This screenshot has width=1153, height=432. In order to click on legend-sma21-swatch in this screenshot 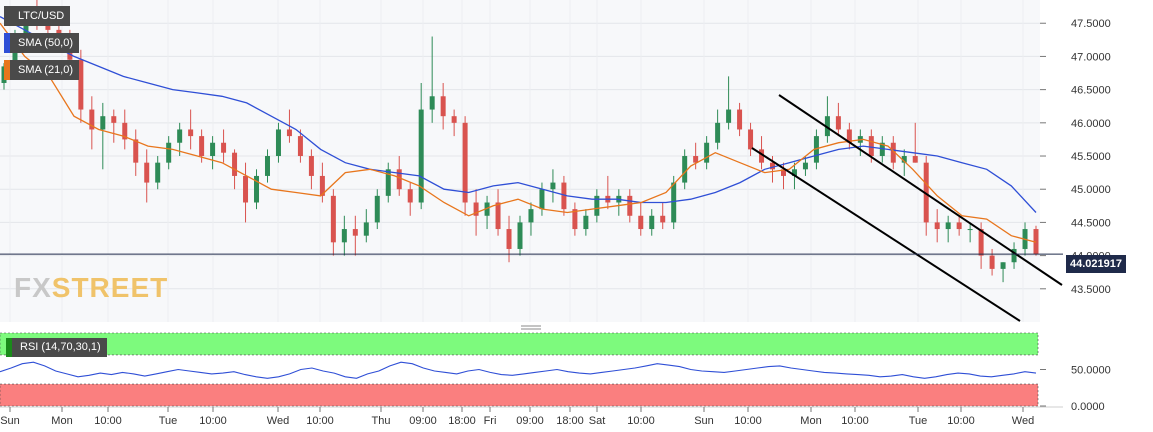, I will do `click(7, 70)`.